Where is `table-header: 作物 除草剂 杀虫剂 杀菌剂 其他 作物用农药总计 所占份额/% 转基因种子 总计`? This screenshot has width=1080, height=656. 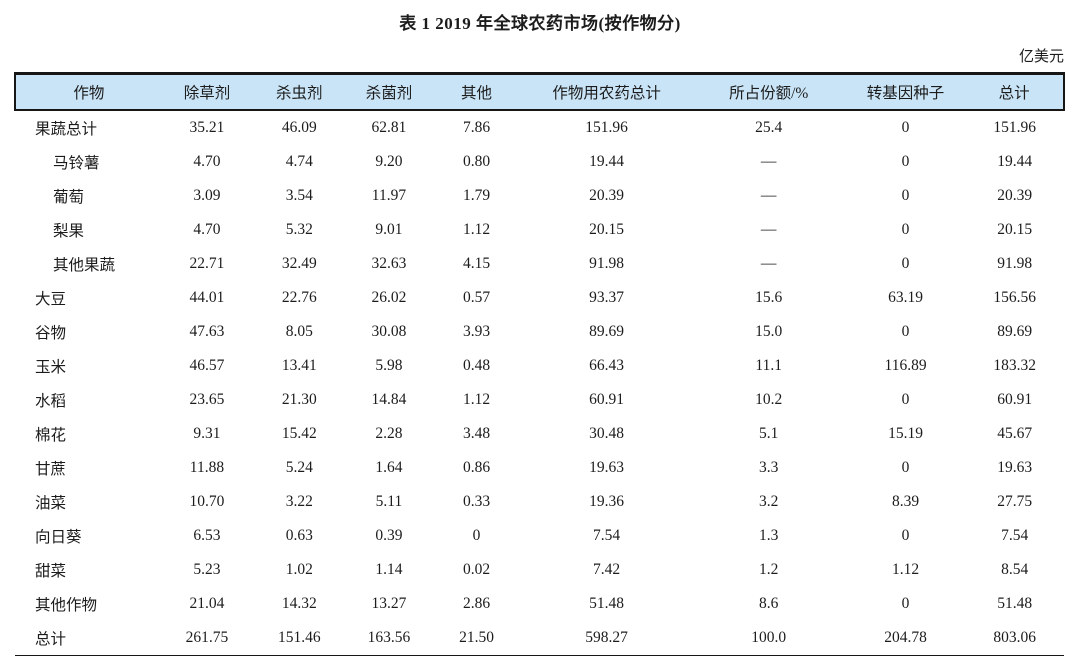
table-header: 作物 除草剂 杀虫剂 杀菌剂 其他 作物用农药总计 所占份额/% 转基因种子 总计 is located at coordinates (539, 92).